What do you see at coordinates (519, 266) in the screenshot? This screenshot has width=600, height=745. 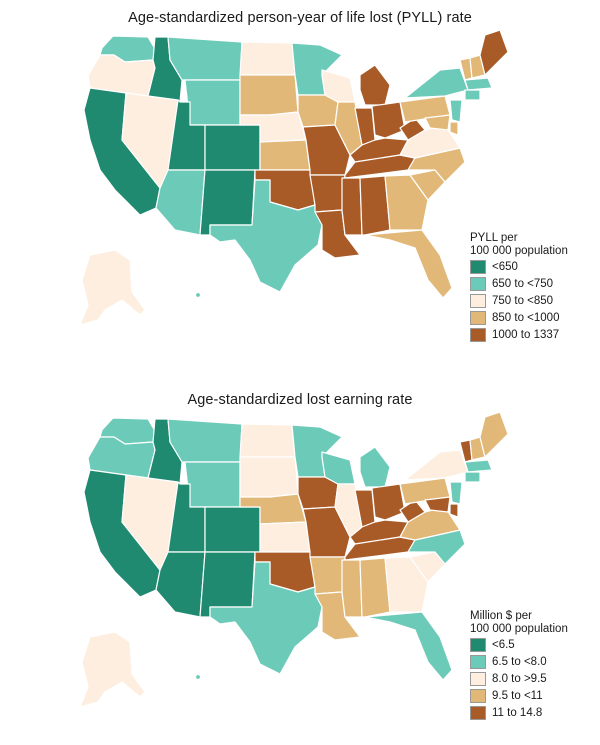 I see `legend-item: <650` at bounding box center [519, 266].